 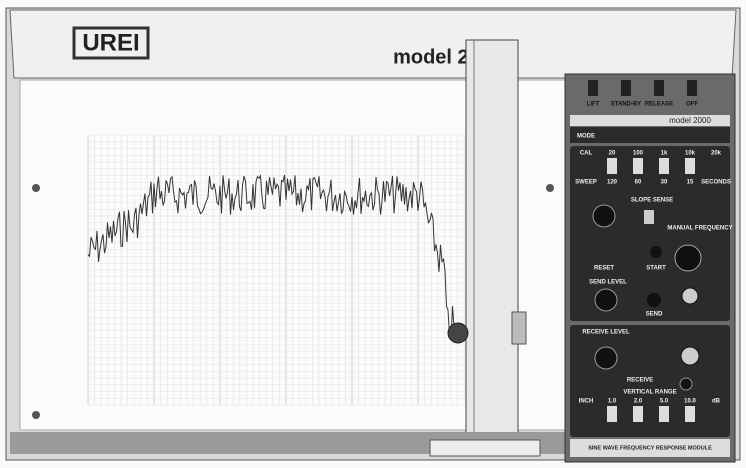 What do you see at coordinates (640, 381) in the screenshot?
I see `receive: RECEIVE` at bounding box center [640, 381].